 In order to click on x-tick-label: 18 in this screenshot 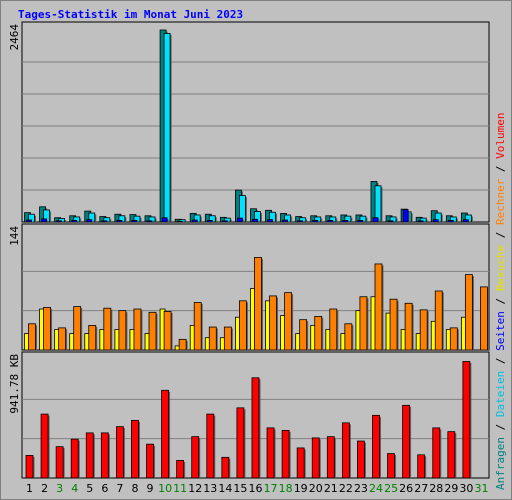, I will do `click(286, 488)`.